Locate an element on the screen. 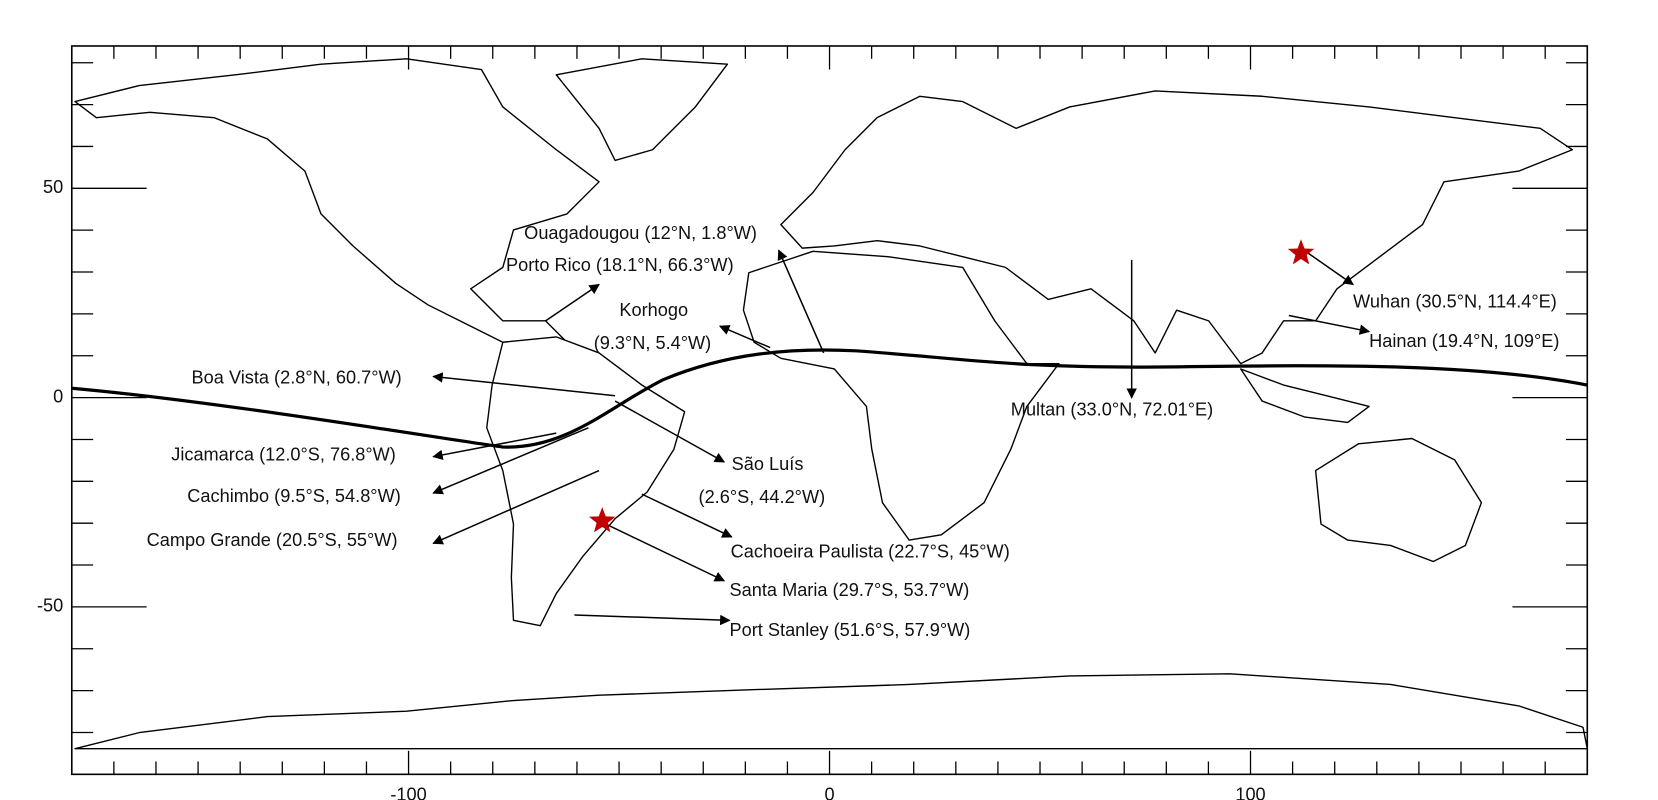 Image resolution: width=1658 pixels, height=800 pixels. station-label: Korhogo is located at coordinates (653, 310).